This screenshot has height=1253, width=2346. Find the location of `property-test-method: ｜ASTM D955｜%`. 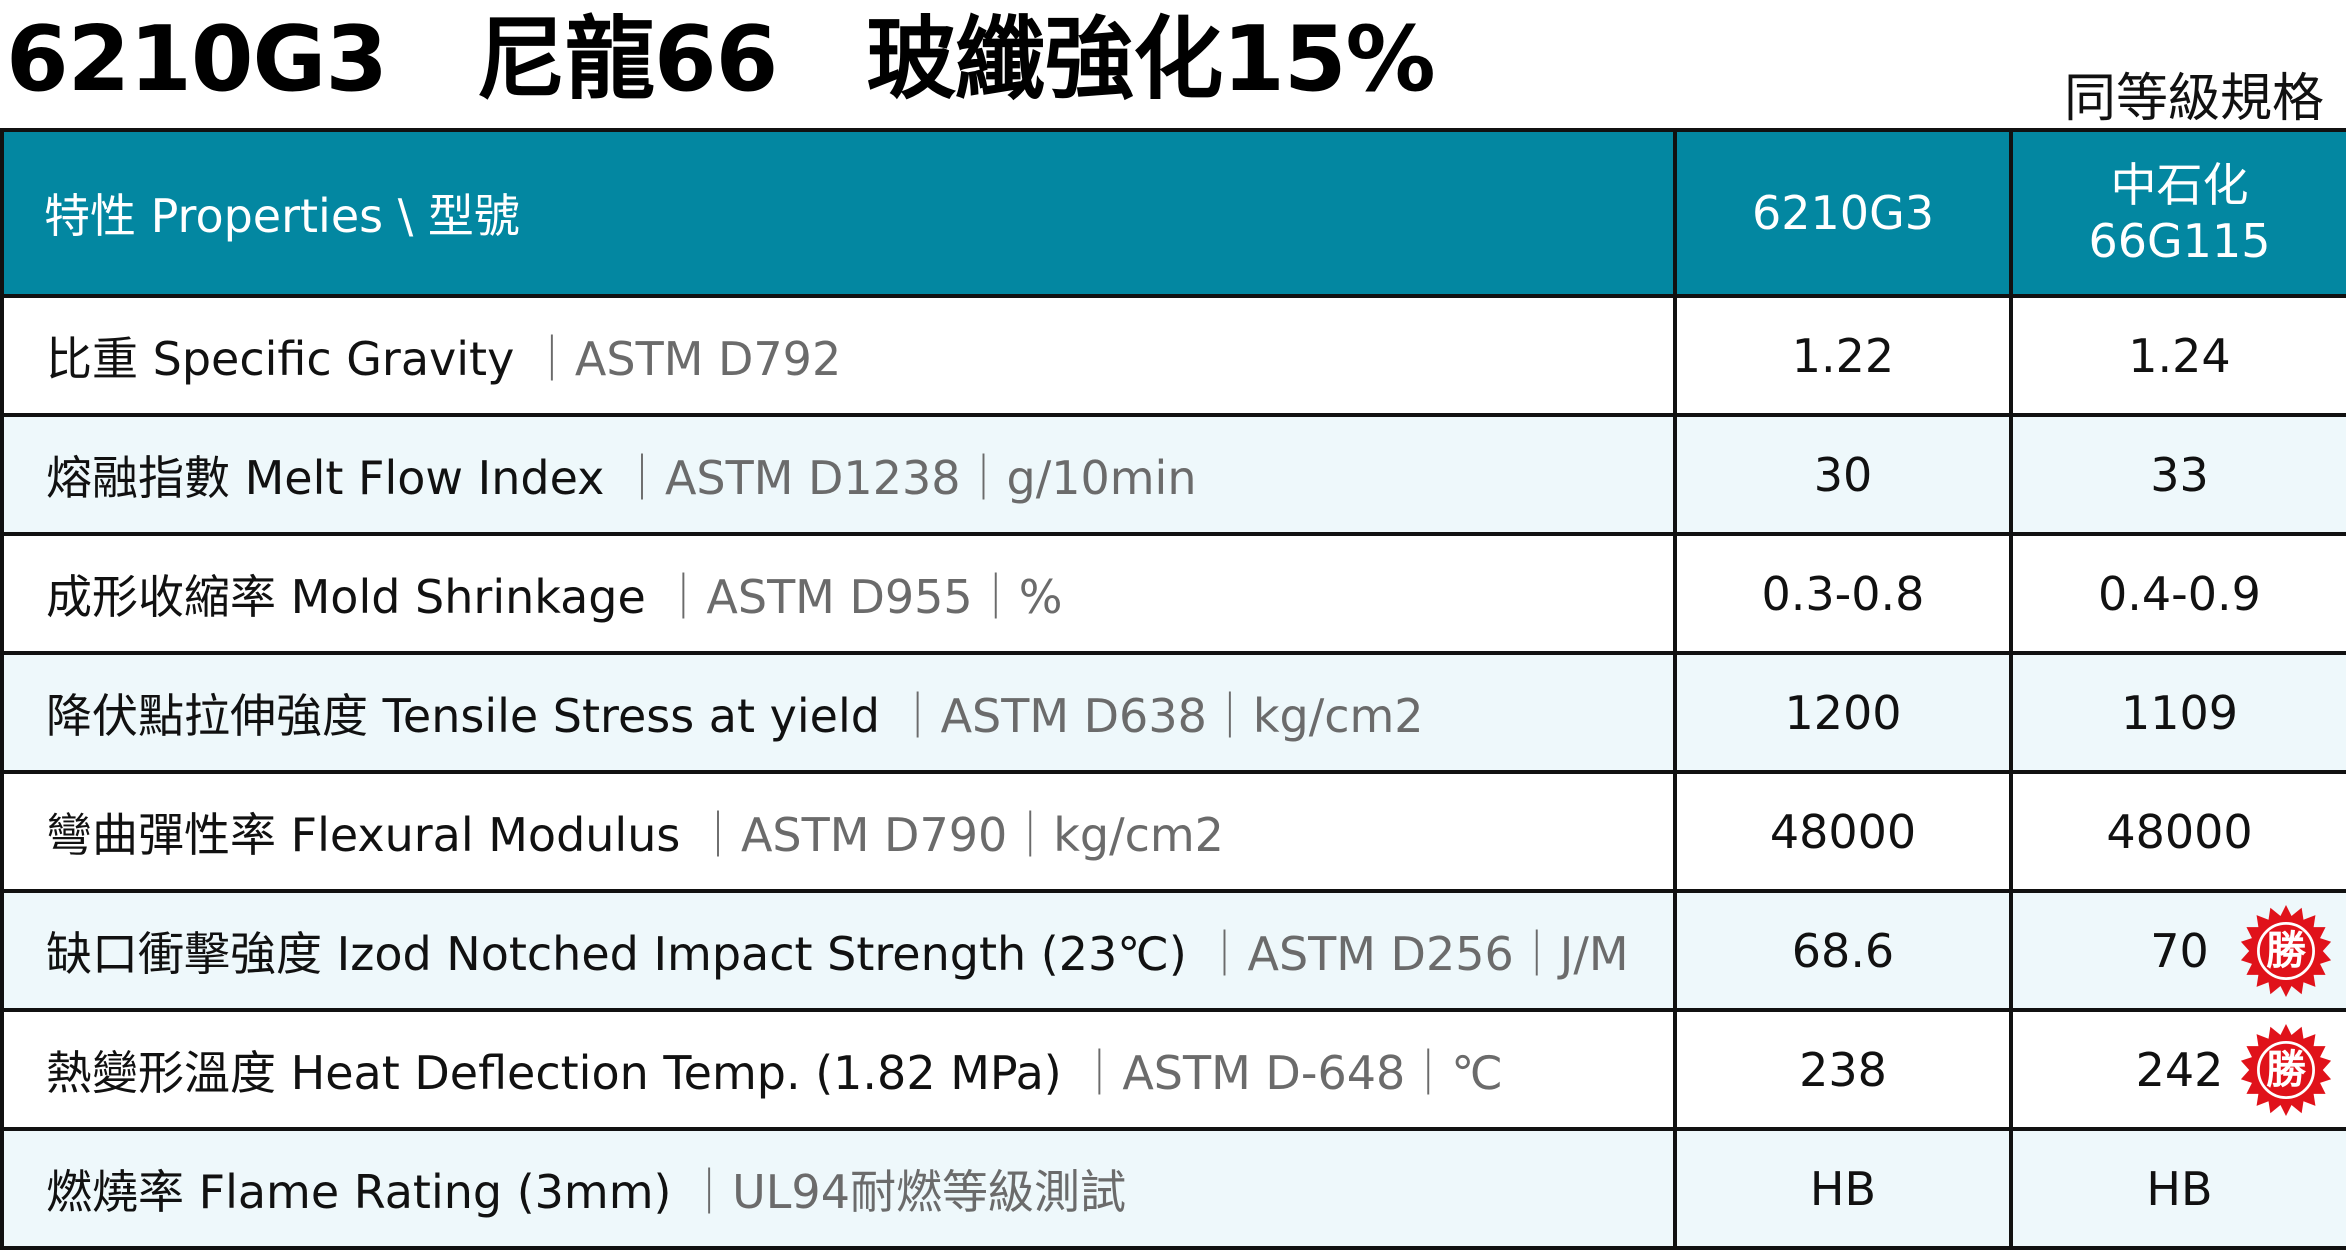

property-test-method: ｜ASTM D955｜% is located at coordinates (861, 596).